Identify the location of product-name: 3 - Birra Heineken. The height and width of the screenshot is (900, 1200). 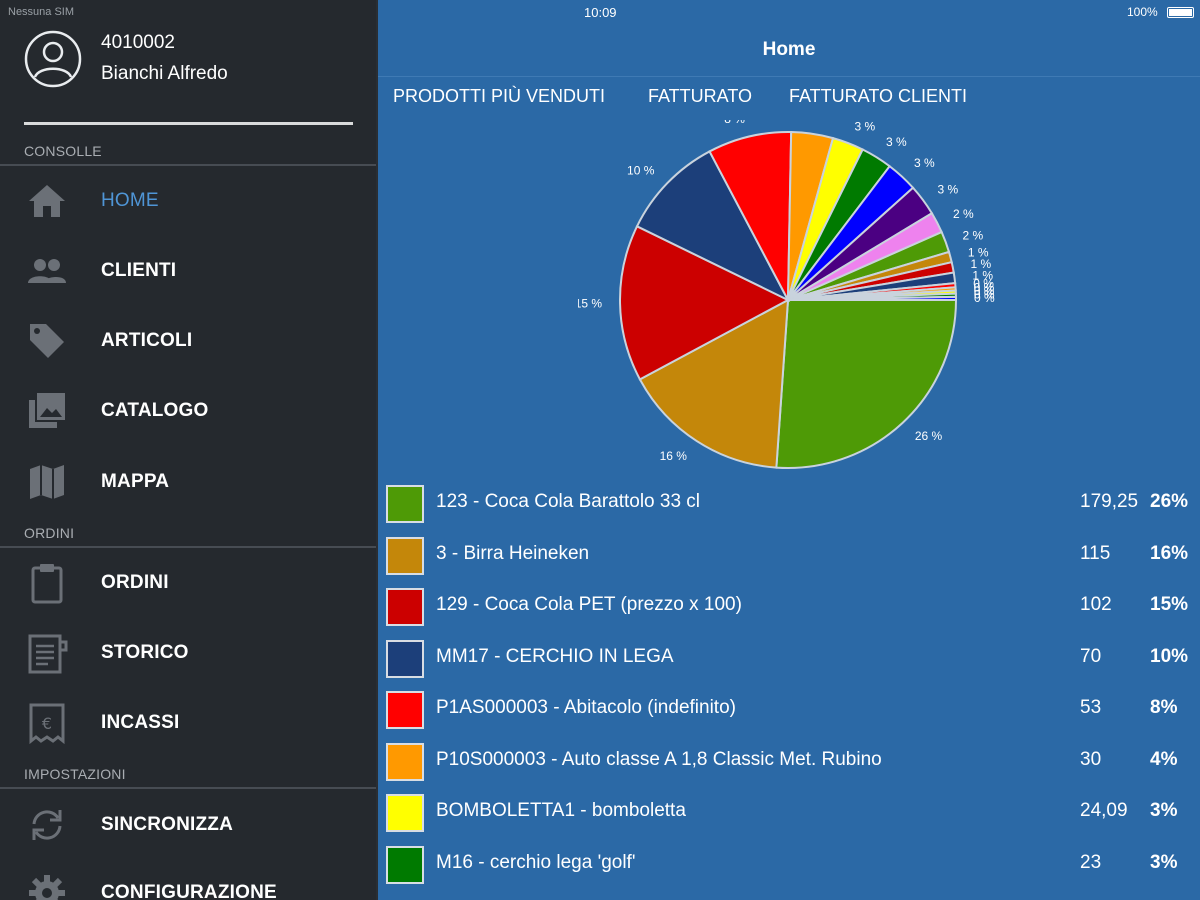
(513, 553).